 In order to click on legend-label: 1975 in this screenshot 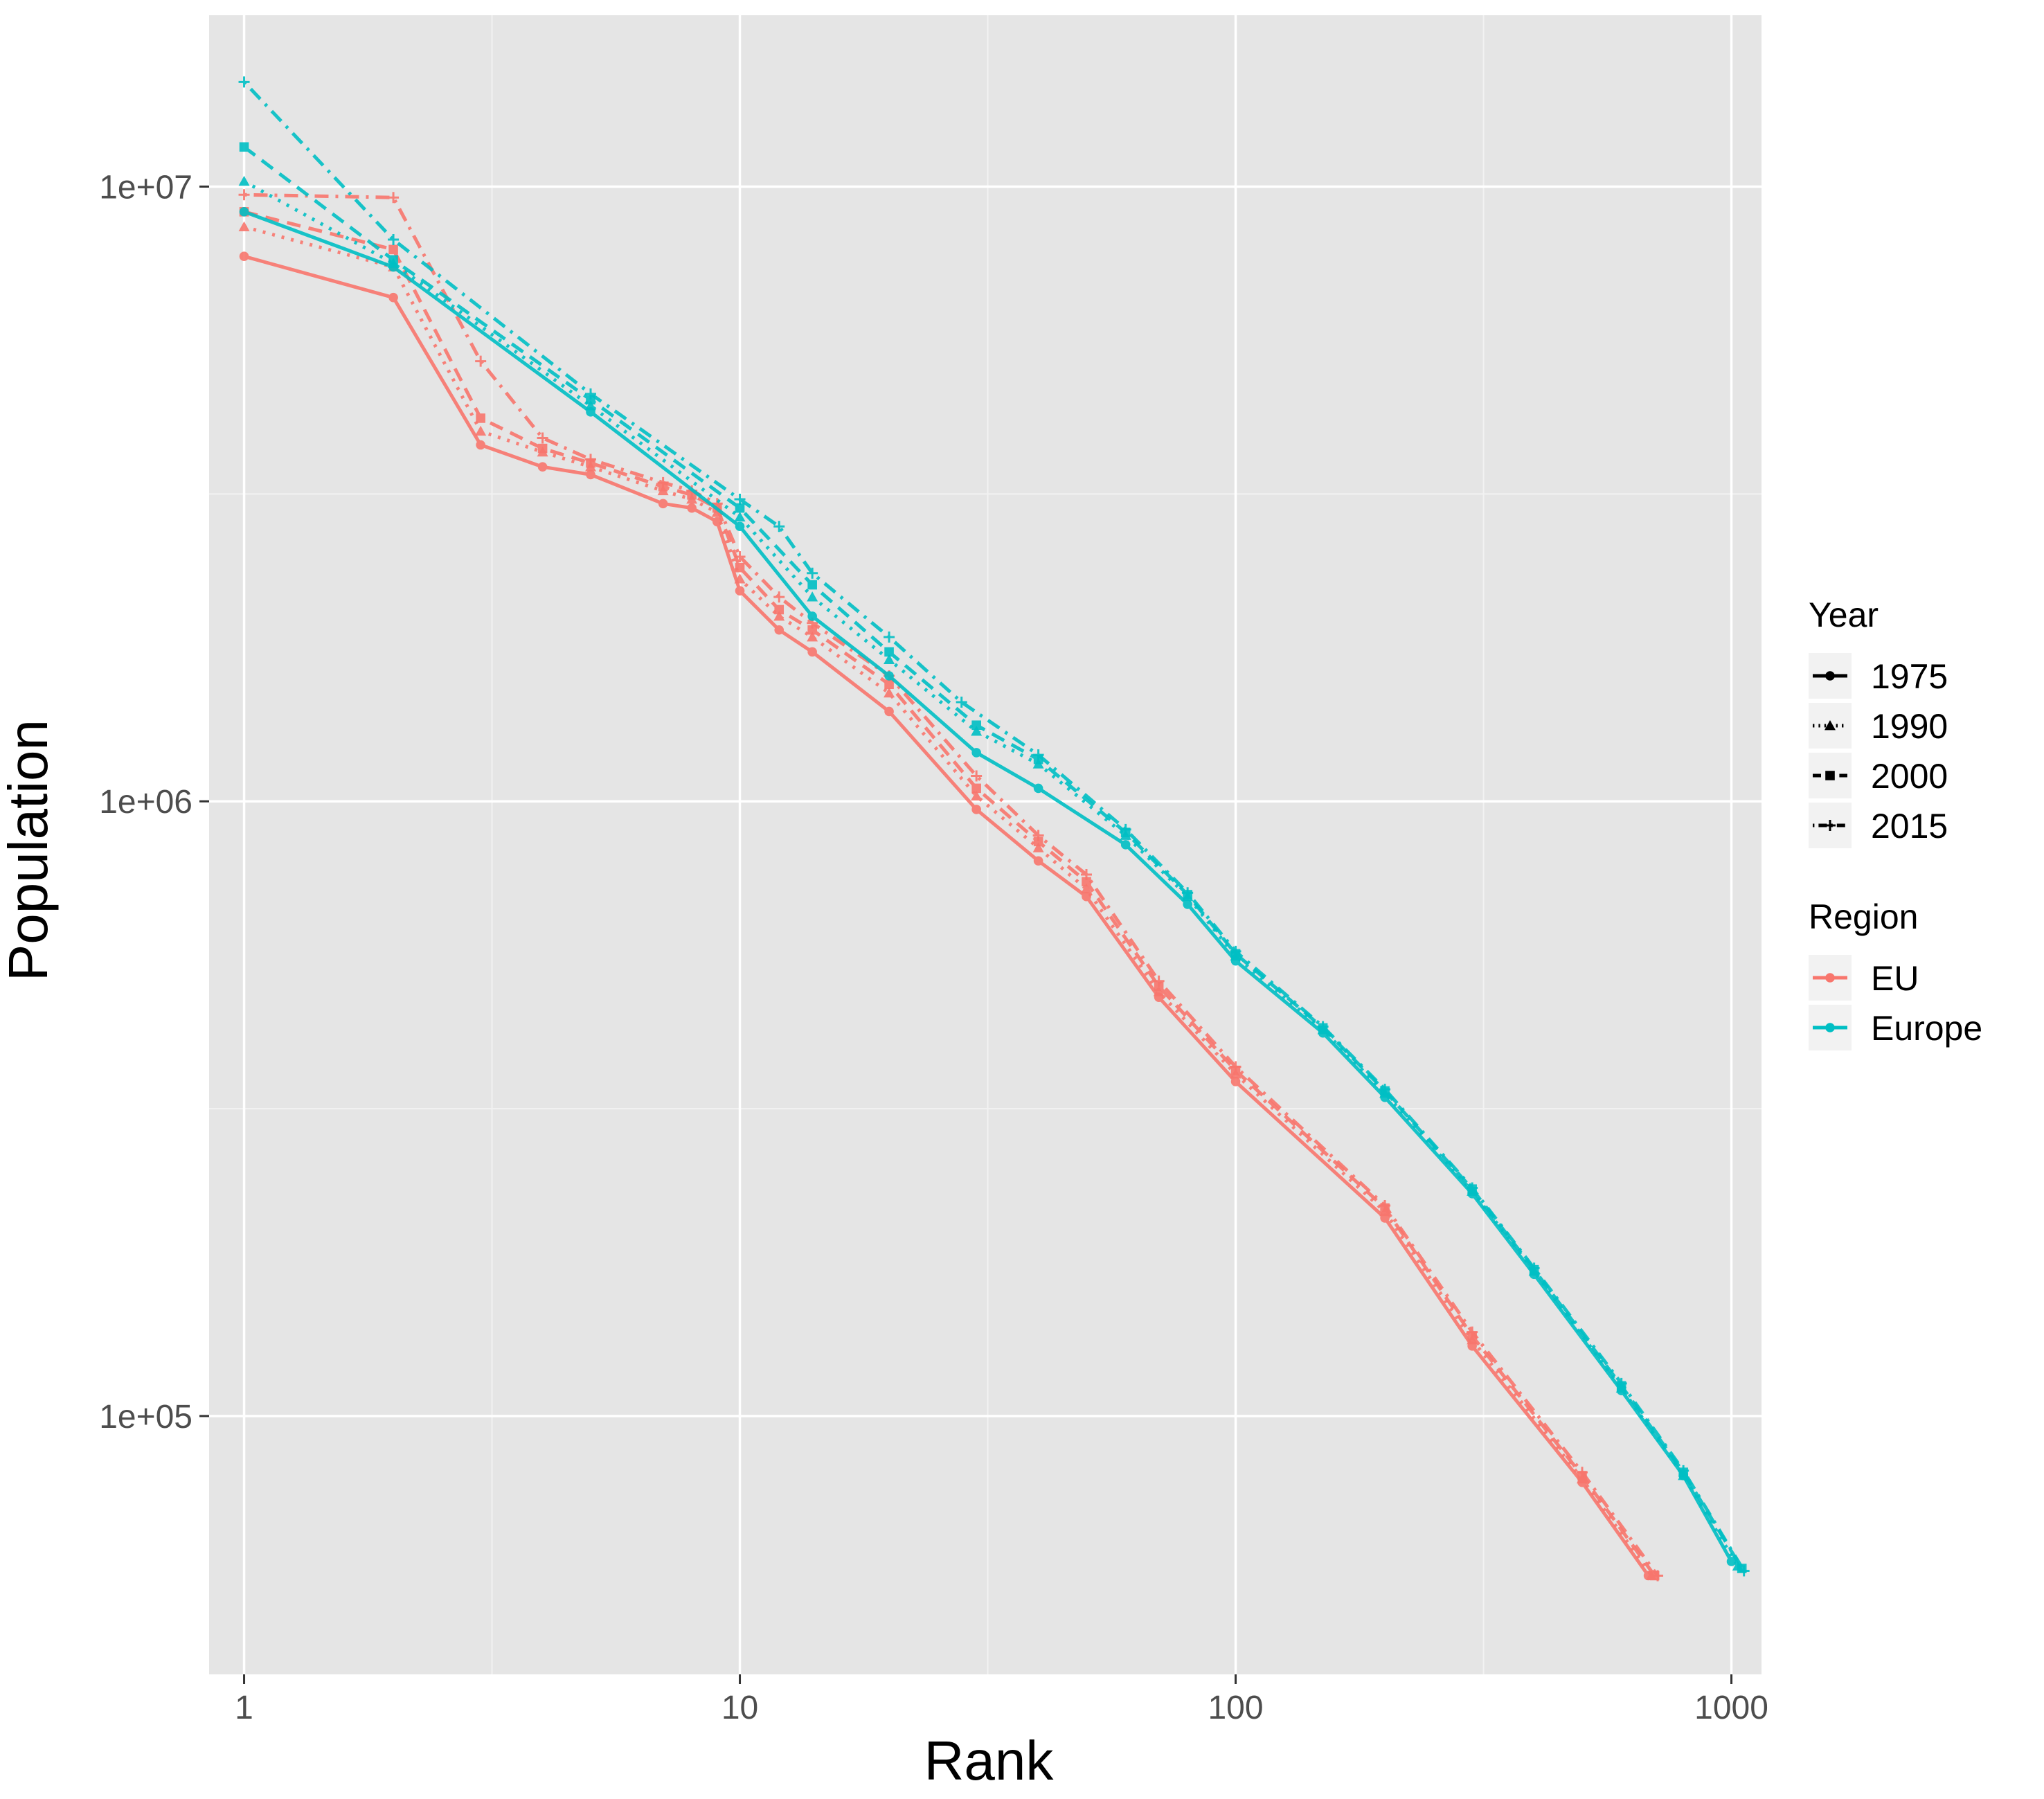, I will do `click(1910, 676)`.